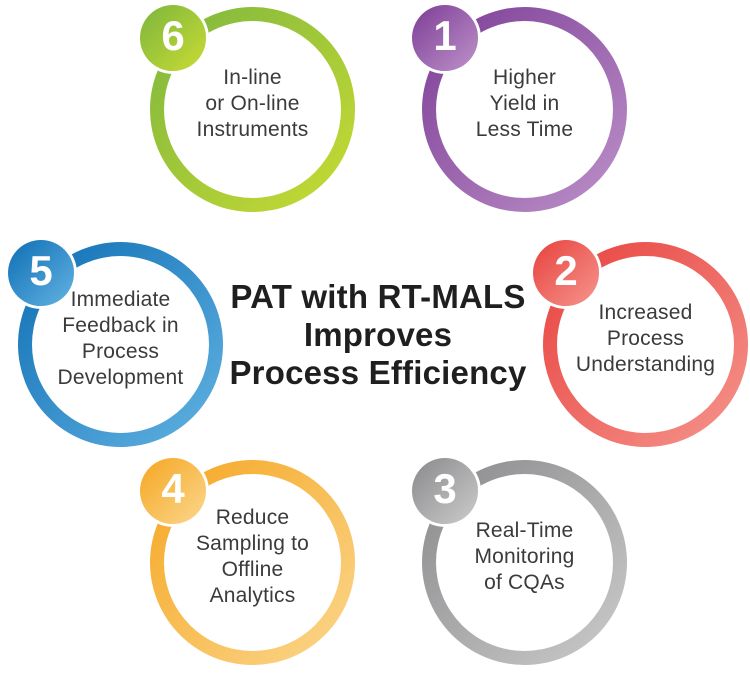  I want to click on step-circle-6: In-line or On-line Instruments 6, so click(257, 114).